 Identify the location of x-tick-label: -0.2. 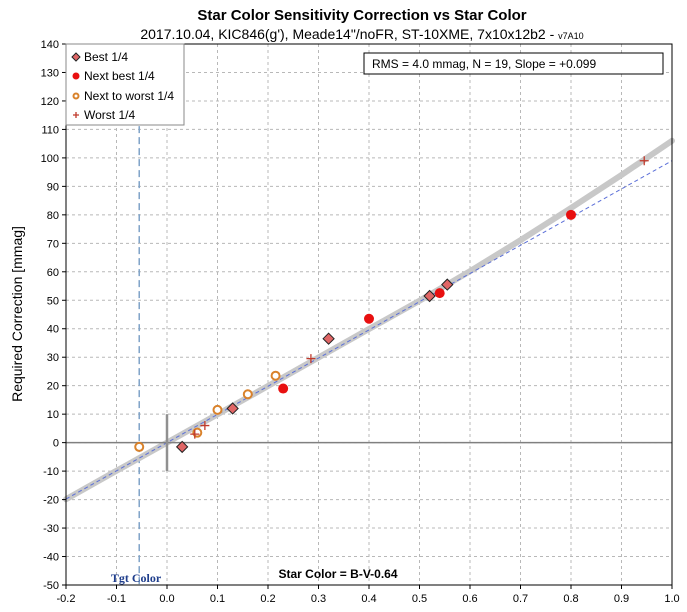
(66, 599).